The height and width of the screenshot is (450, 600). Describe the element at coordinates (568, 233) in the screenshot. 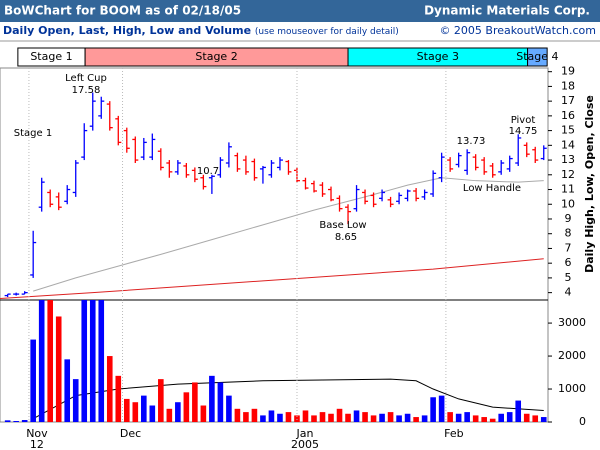

I see `y-tick-label: 8` at that location.